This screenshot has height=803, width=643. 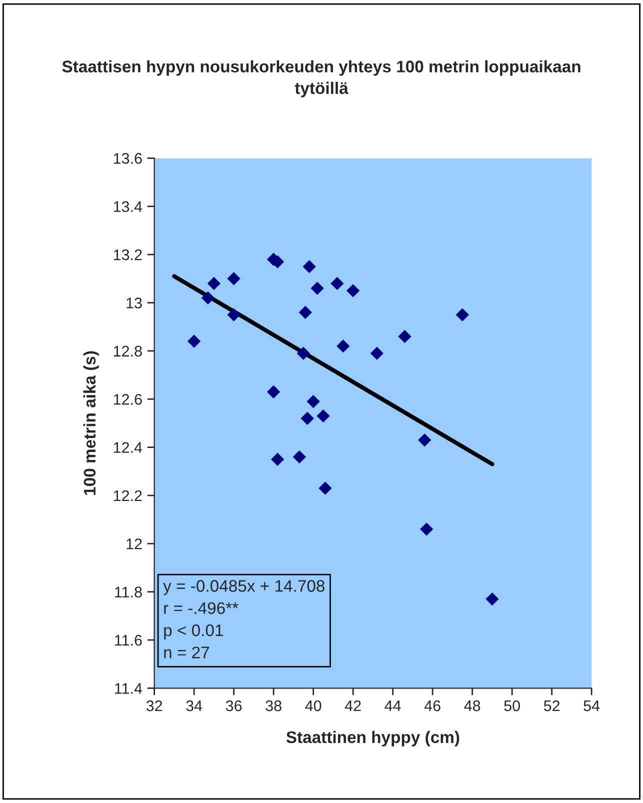 What do you see at coordinates (134, 544) in the screenshot?
I see `y-tick-label: 12` at bounding box center [134, 544].